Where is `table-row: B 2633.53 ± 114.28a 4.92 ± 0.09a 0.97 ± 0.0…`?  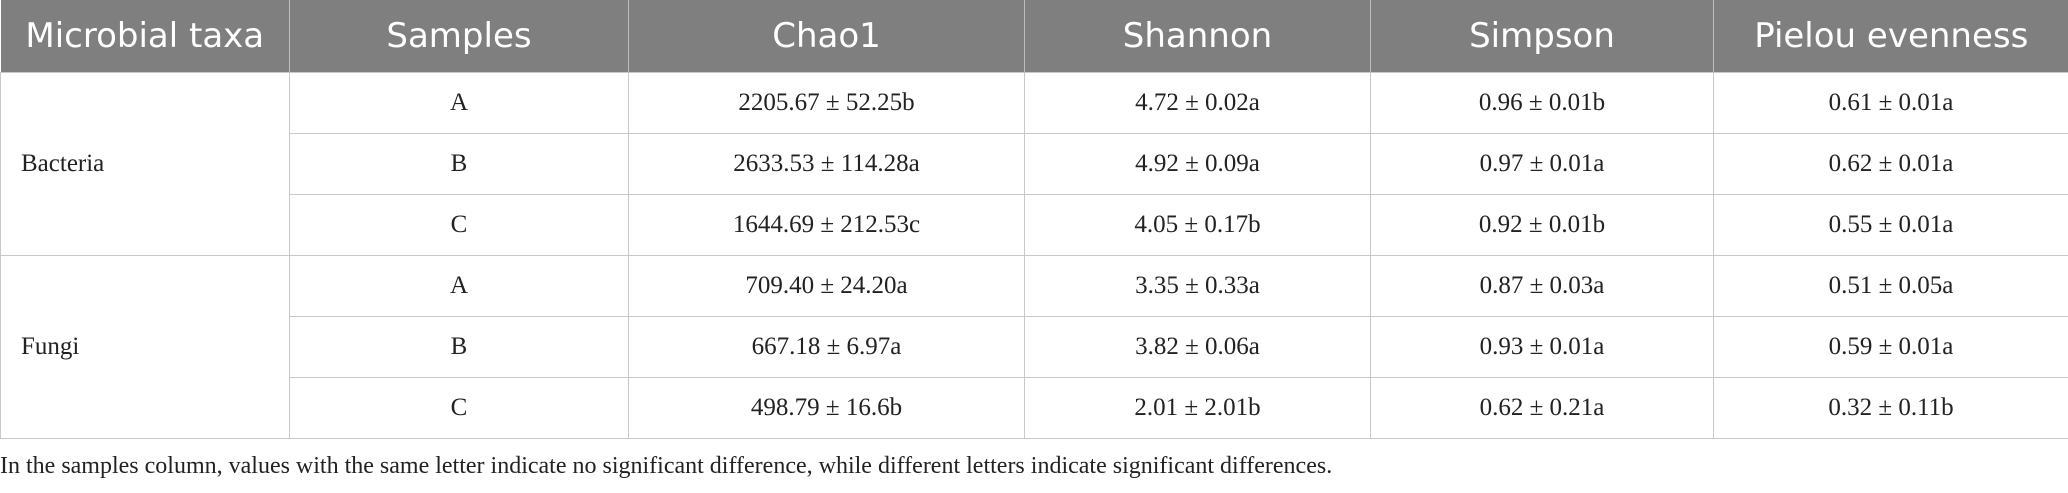 table-row: B 2633.53 ± 114.28a 4.92 ± 0.09a 0.97 ± 0.0… is located at coordinates (1034, 164).